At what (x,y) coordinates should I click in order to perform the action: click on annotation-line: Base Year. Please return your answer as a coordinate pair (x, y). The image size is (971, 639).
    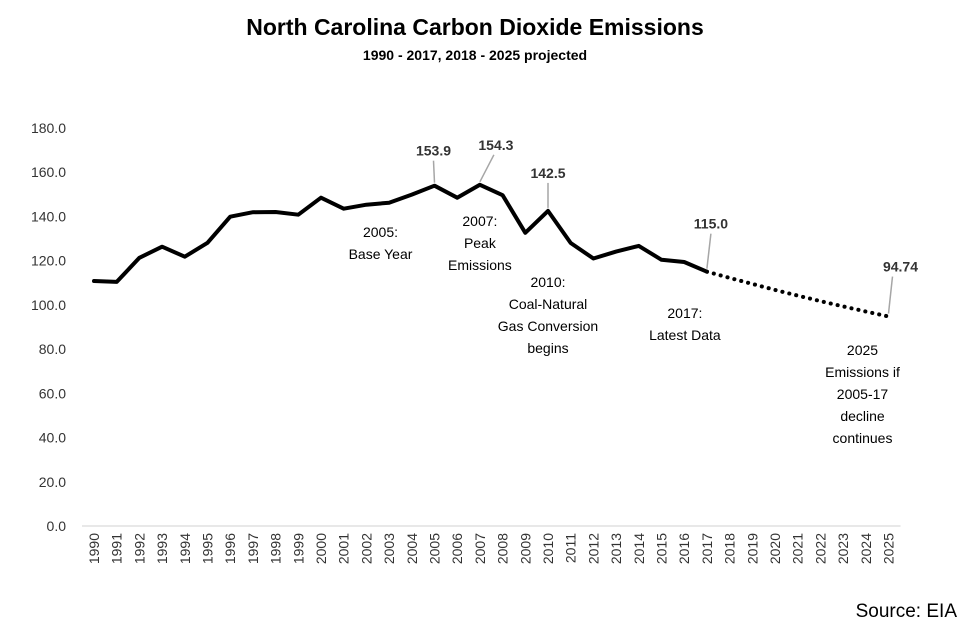
    Looking at the image, I should click on (381, 254).